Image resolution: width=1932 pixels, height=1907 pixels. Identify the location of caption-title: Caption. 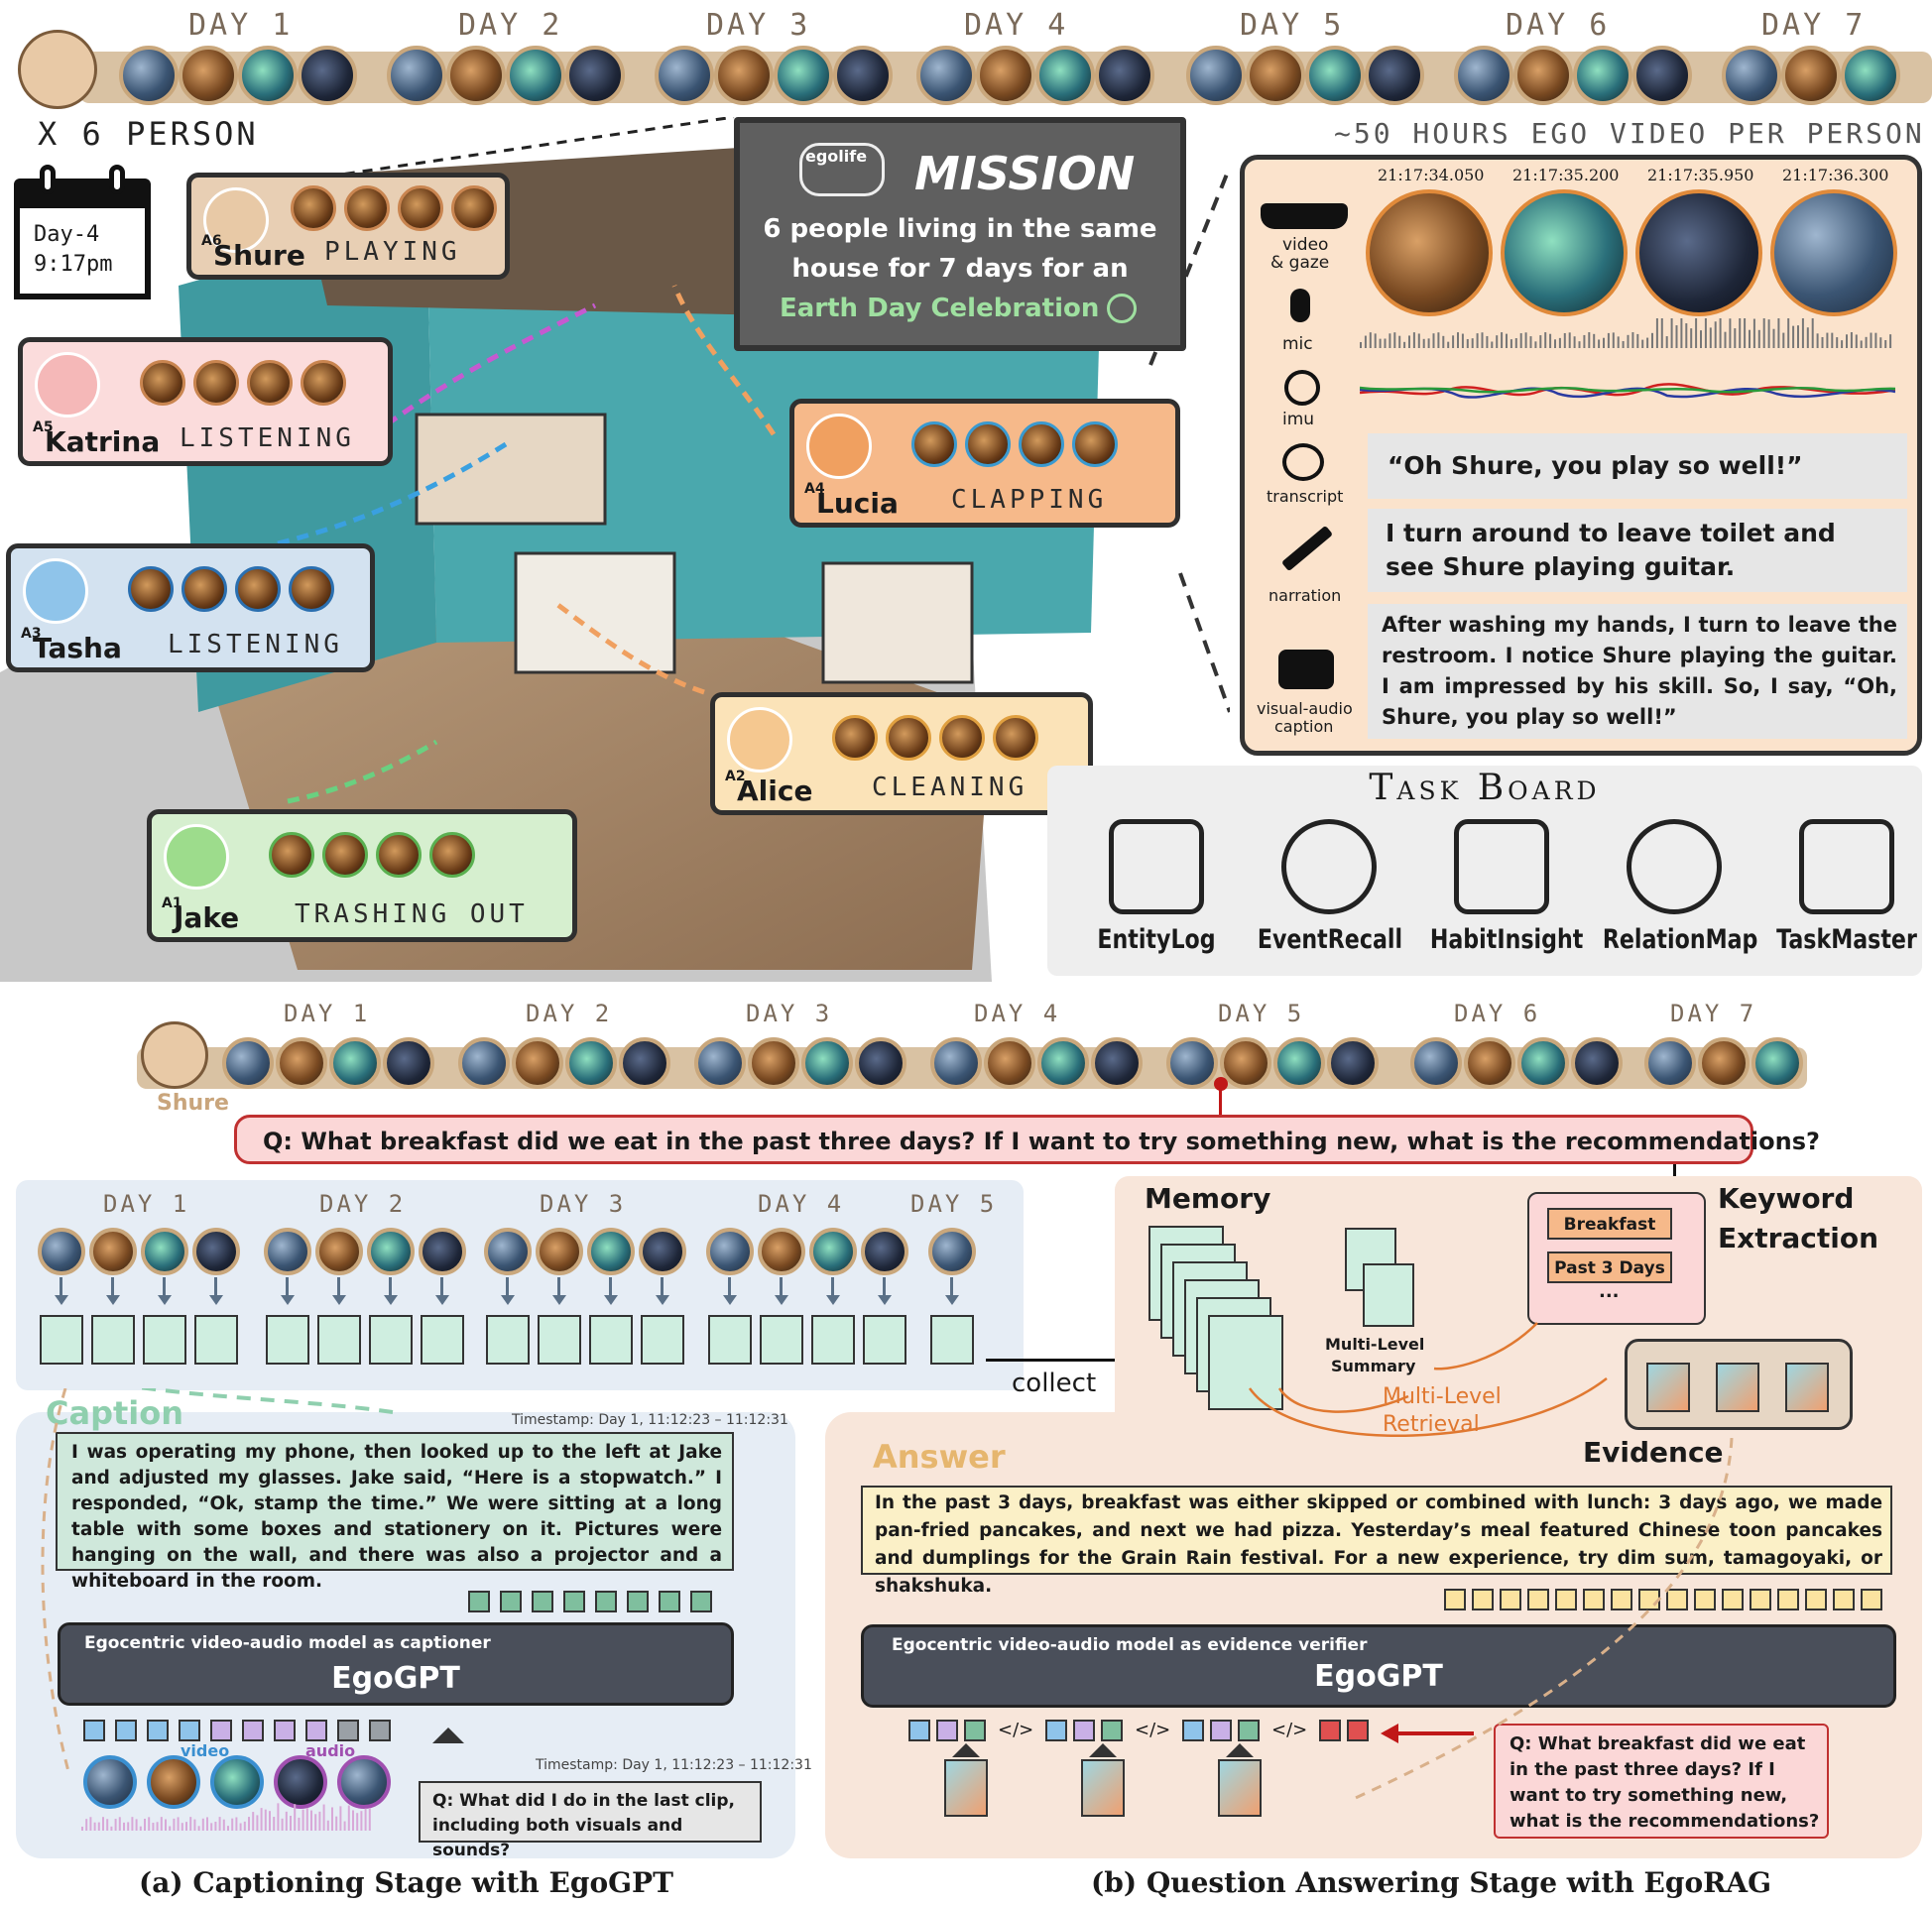
(115, 1413).